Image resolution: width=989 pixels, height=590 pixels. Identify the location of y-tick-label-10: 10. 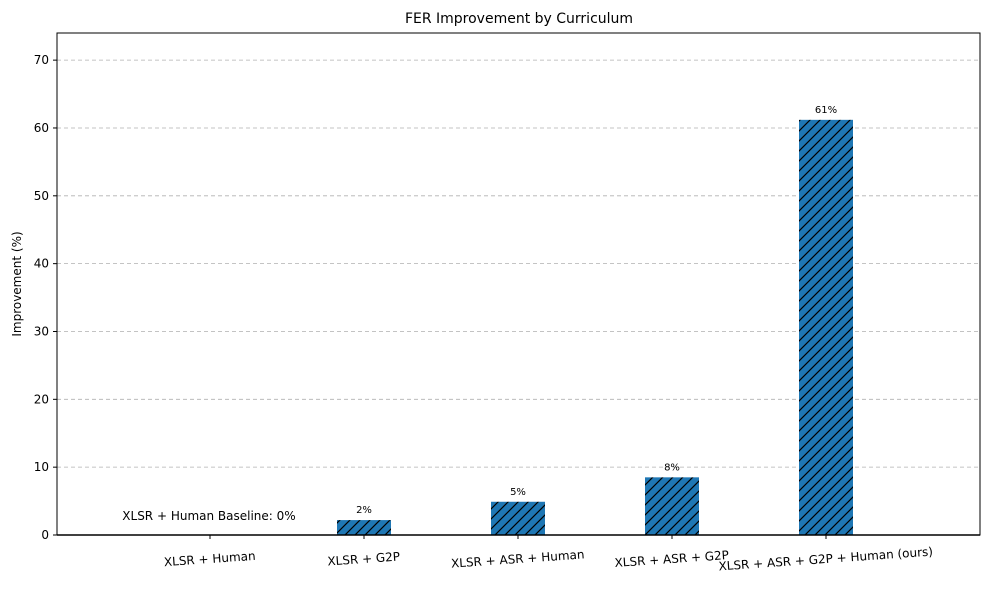
(41, 467).